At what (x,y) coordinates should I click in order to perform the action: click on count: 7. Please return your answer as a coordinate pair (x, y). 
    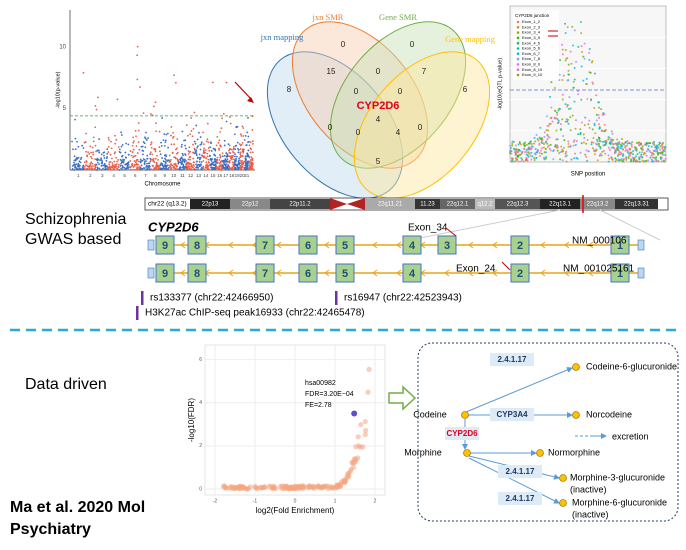
    Looking at the image, I should click on (424, 71).